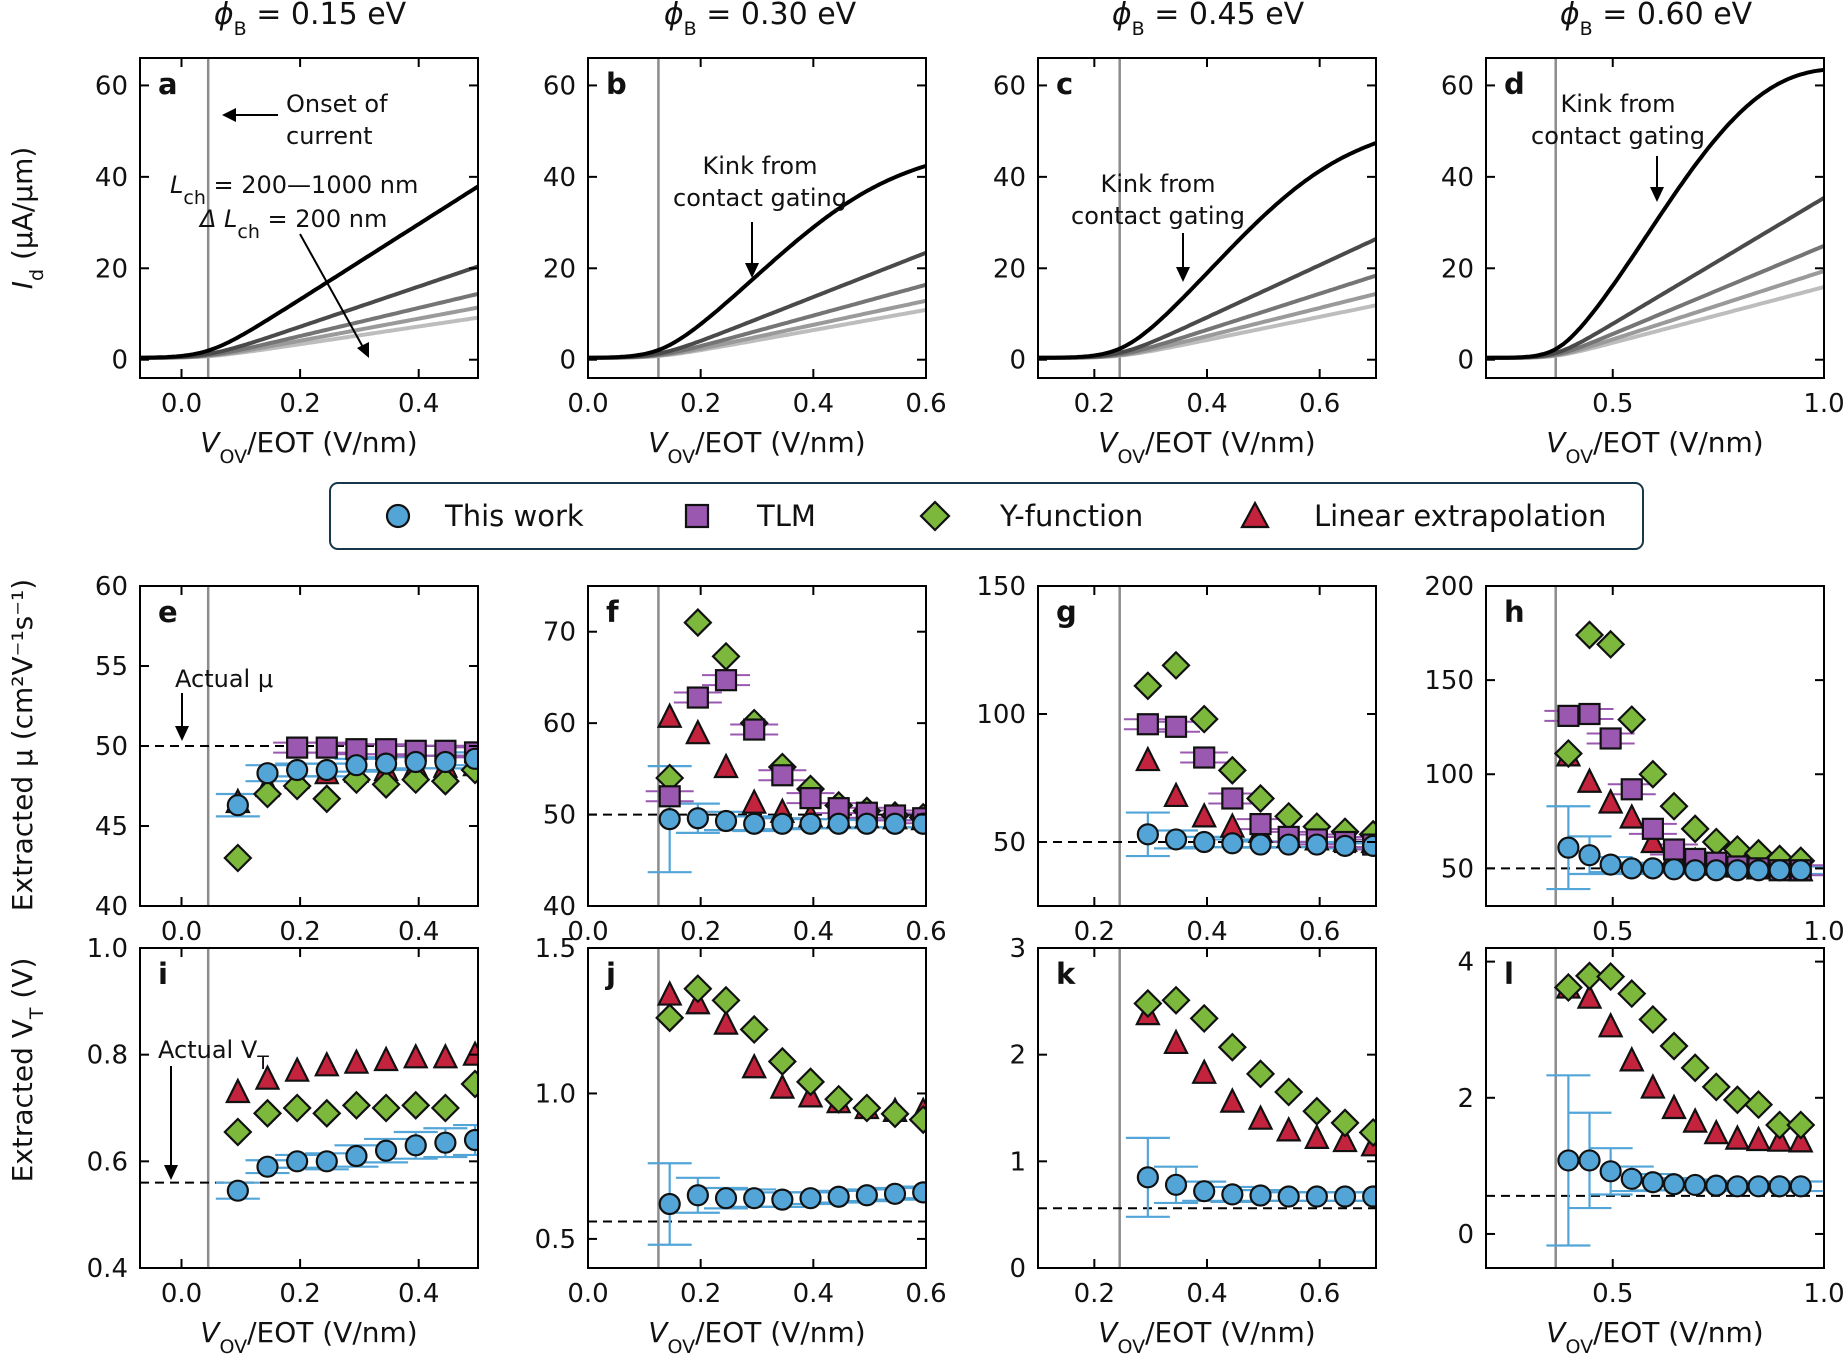 Image resolution: width=1848 pixels, height=1355 pixels. I want to click on annotation-actual-mu: Actual μ, so click(224, 679).